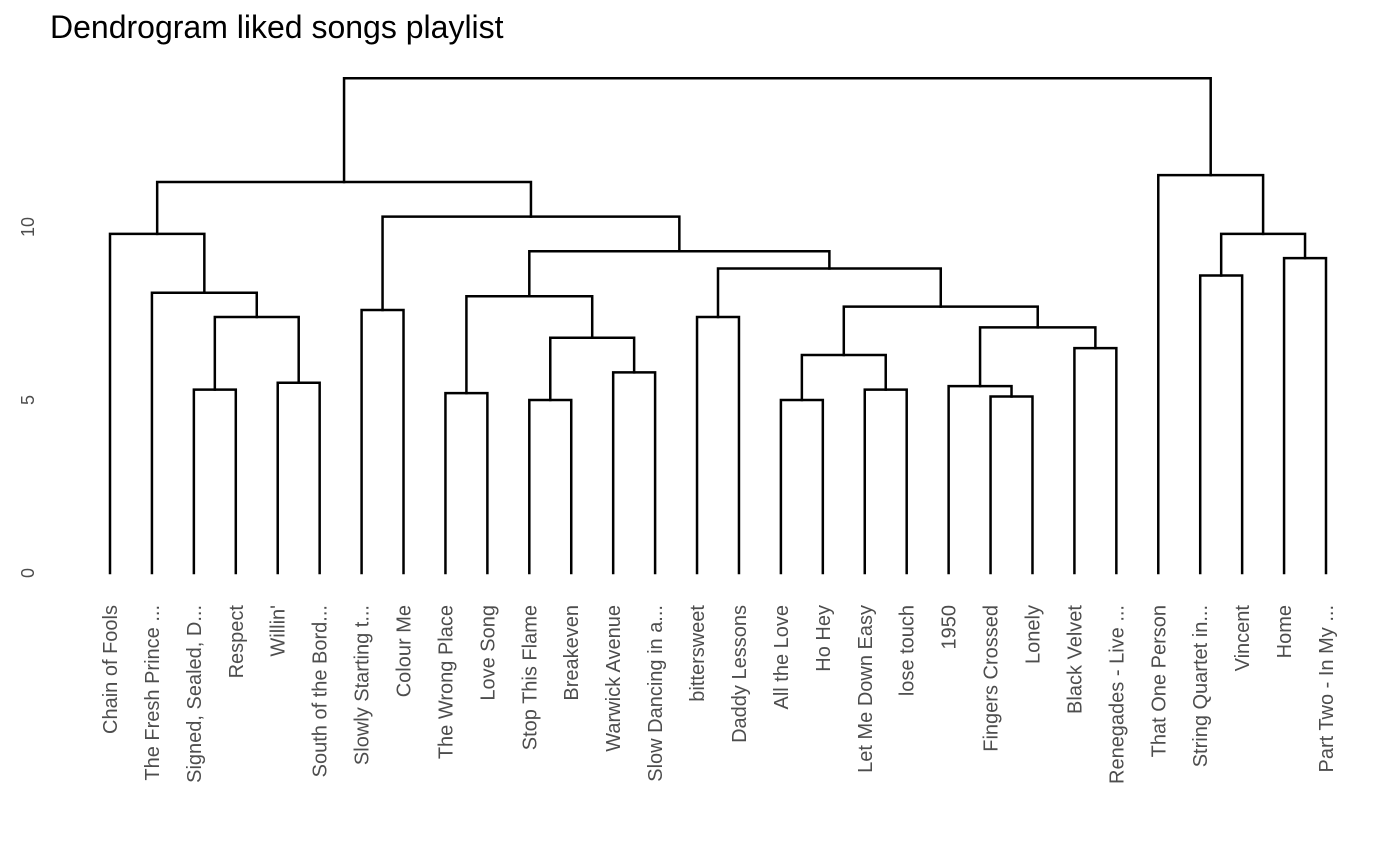 The height and width of the screenshot is (865, 1400). What do you see at coordinates (446, 682) in the screenshot?
I see `leaf-label: The Wrong Place` at bounding box center [446, 682].